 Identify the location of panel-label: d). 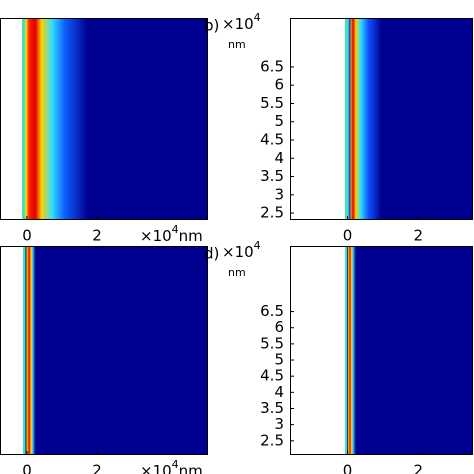
(211, 254).